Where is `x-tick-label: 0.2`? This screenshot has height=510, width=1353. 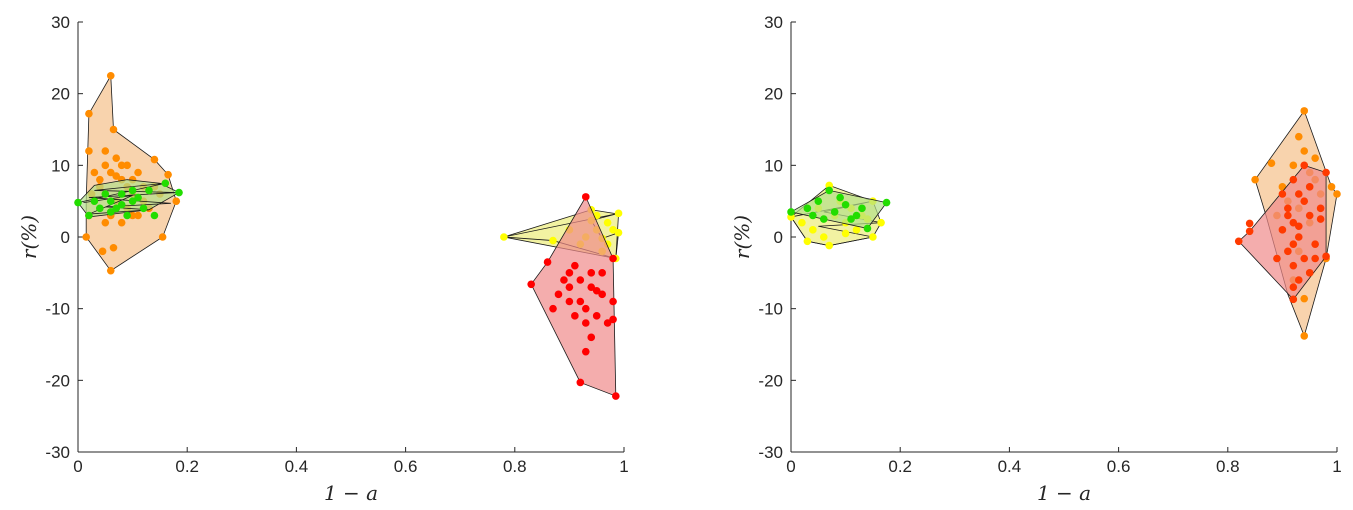
x-tick-label: 0.2 is located at coordinates (187, 466).